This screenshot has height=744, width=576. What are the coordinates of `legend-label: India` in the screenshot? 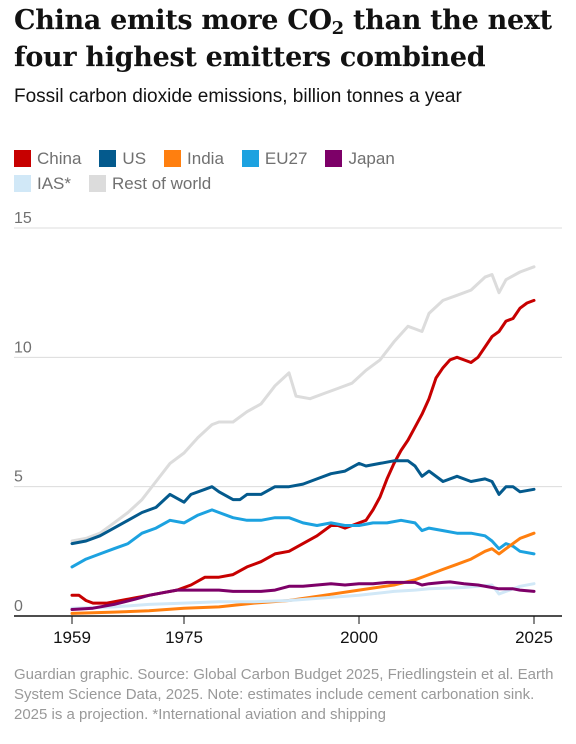 It's located at (205, 158).